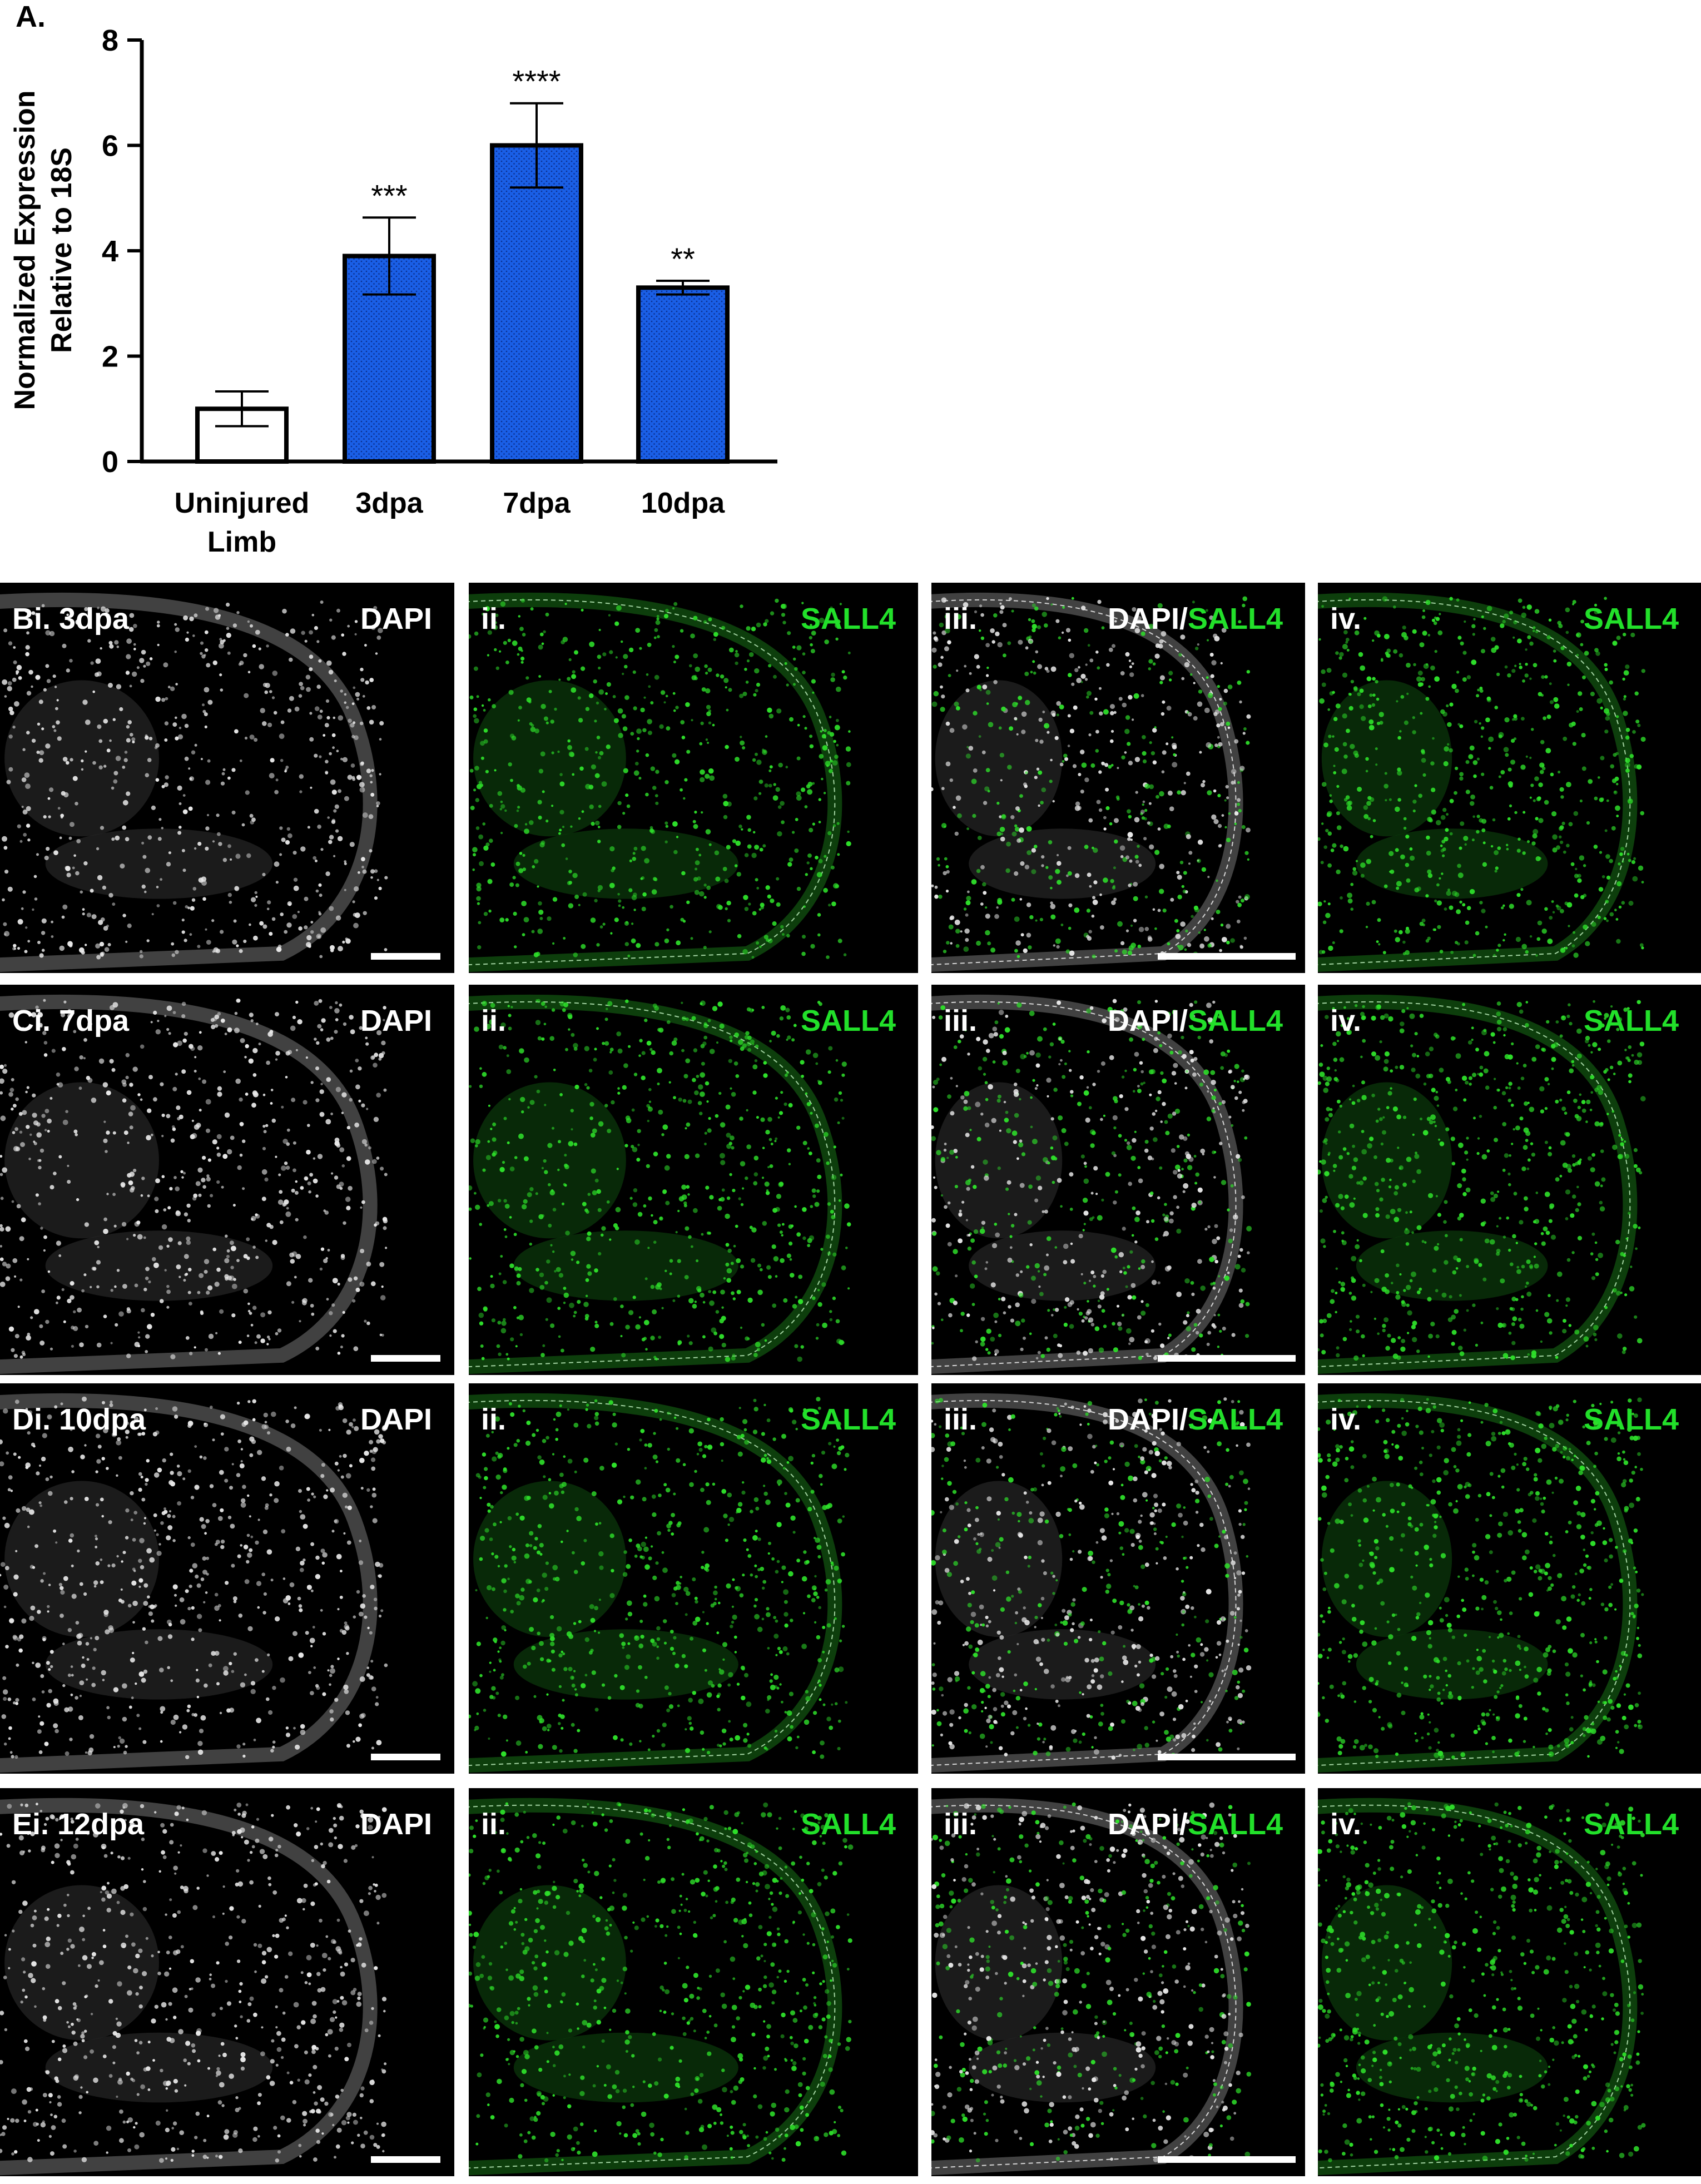  I want to click on significance-marker: ****, so click(536, 81).